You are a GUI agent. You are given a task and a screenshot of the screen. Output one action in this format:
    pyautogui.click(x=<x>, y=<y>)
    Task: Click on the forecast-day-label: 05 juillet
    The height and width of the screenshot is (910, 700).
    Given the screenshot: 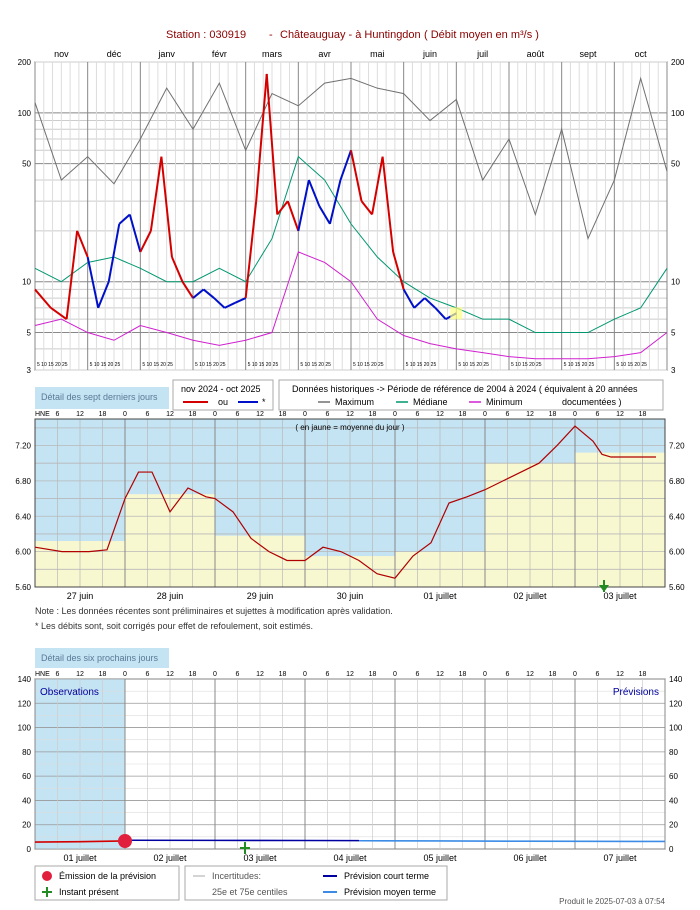 What is the action you would take?
    pyautogui.click(x=440, y=858)
    